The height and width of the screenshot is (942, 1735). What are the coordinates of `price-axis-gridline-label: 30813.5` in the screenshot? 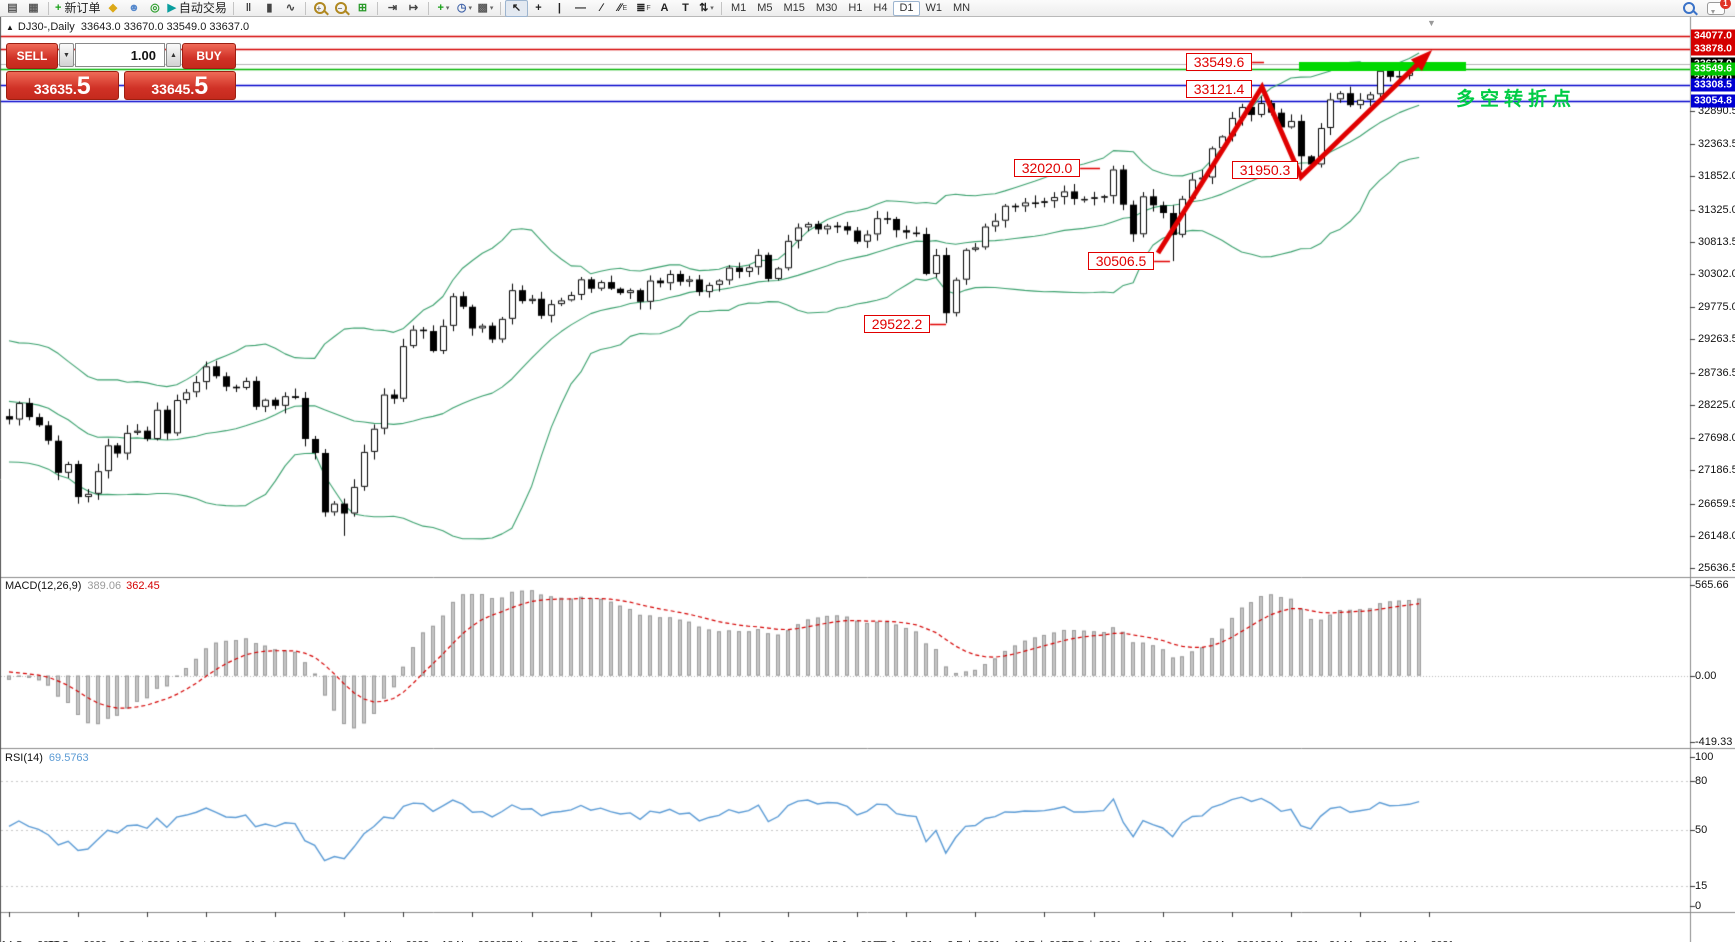 It's located at (1716, 241).